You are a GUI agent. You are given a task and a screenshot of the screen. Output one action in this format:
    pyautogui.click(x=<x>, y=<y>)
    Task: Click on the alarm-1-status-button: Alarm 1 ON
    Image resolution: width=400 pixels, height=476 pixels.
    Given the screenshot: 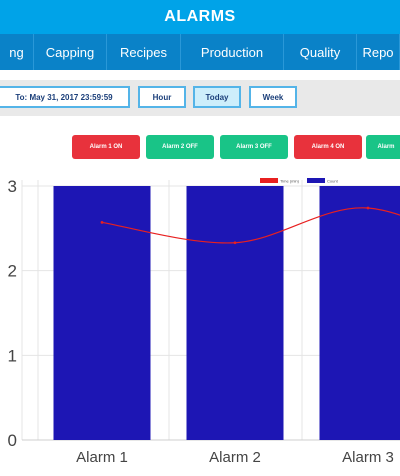 What is the action you would take?
    pyautogui.click(x=106, y=147)
    